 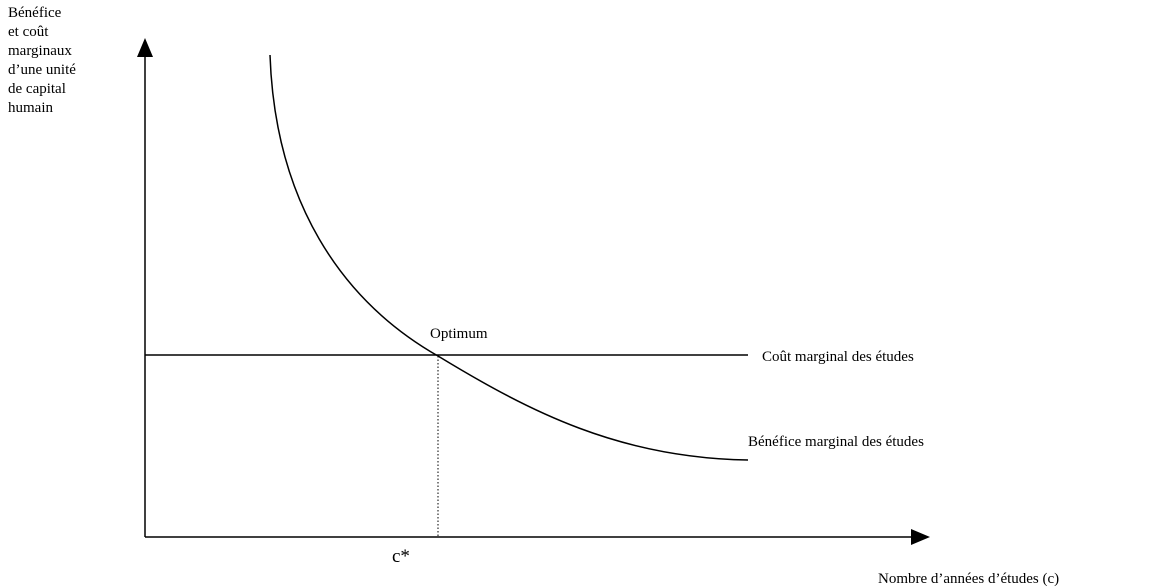 What do you see at coordinates (920, 537) in the screenshot?
I see `x-axis-arrow` at bounding box center [920, 537].